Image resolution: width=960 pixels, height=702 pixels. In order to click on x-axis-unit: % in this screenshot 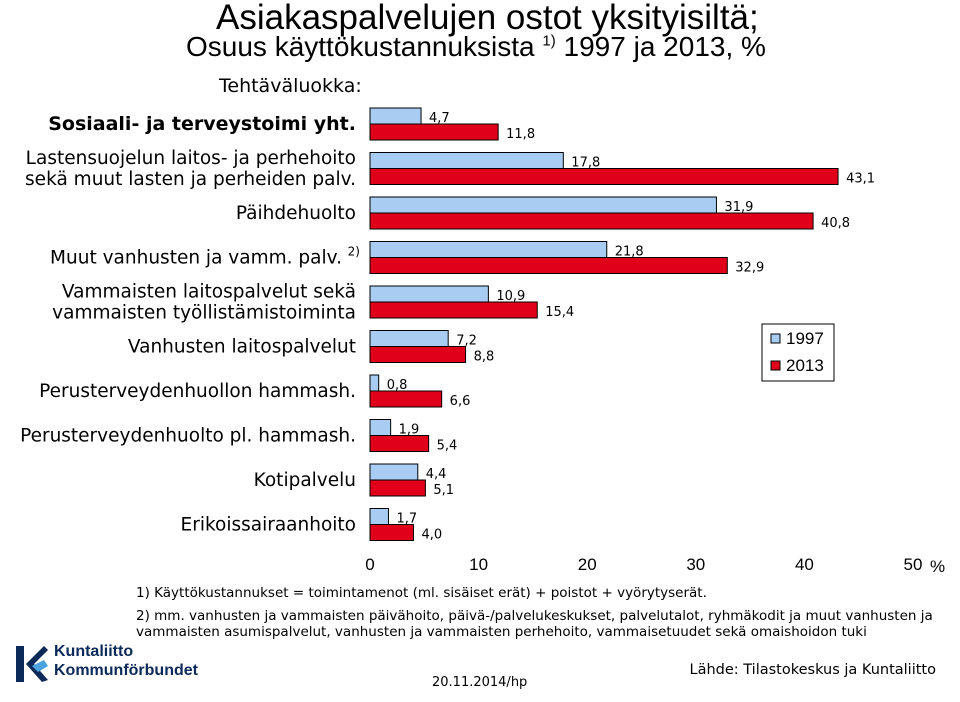, I will do `click(937, 566)`.